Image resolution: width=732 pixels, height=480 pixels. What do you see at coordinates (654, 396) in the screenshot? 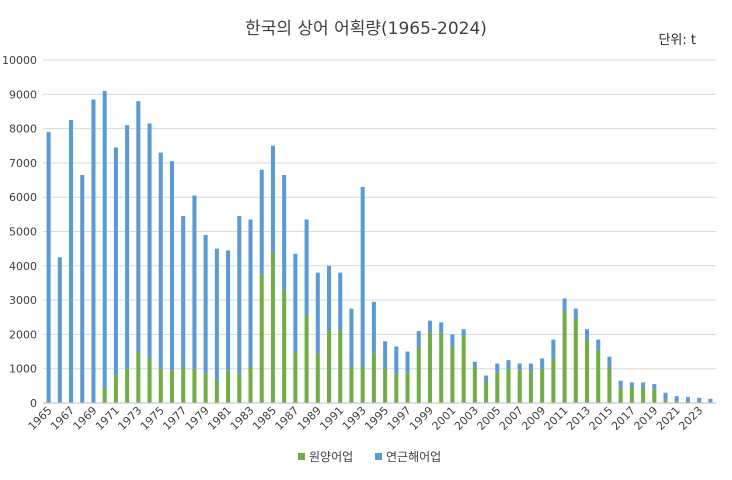
I see `bar-distant-water-2019` at bounding box center [654, 396].